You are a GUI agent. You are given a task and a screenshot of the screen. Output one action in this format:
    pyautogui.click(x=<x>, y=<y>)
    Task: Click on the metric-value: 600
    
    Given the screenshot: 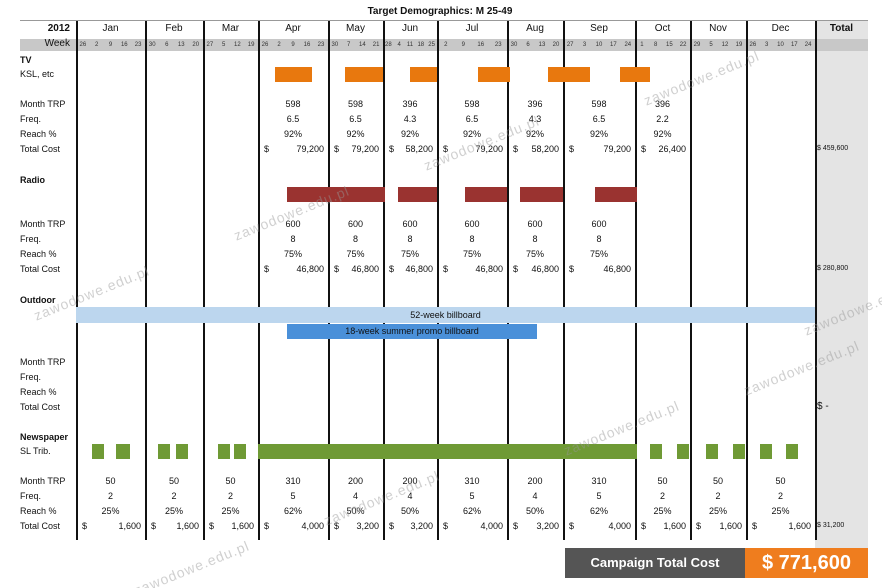 What is the action you would take?
    pyautogui.click(x=355, y=224)
    